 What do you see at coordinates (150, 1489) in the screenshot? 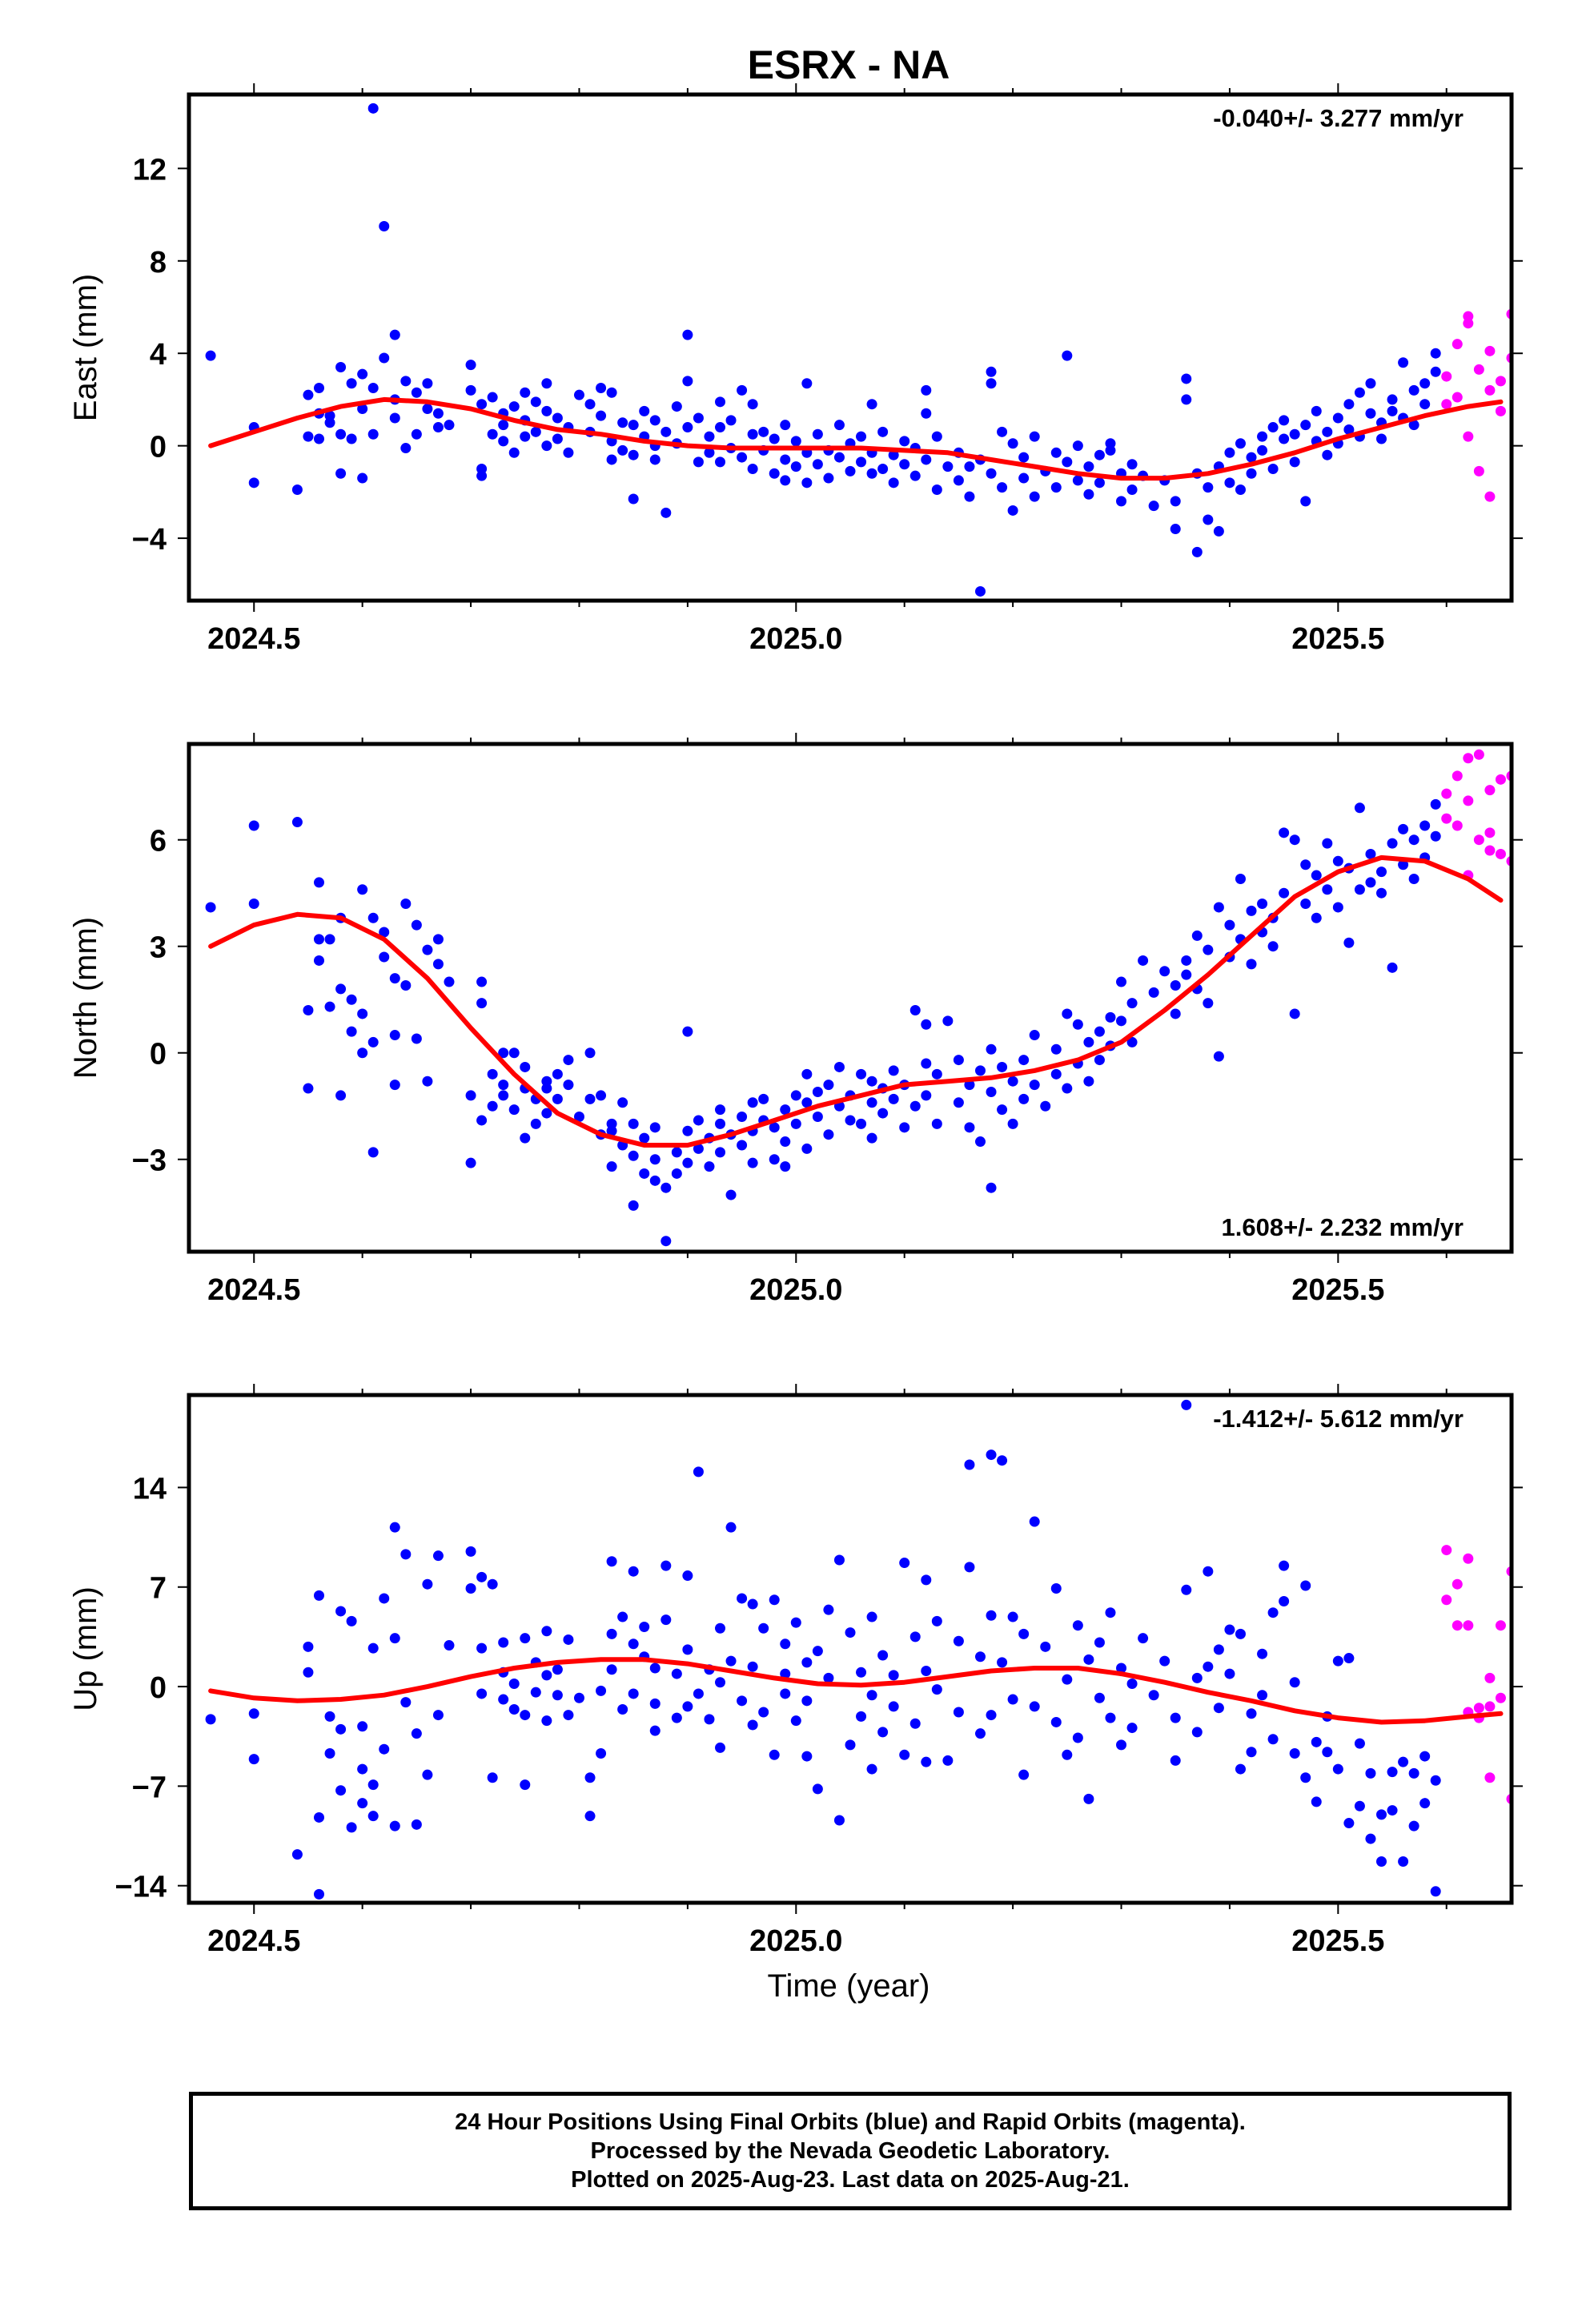
I see `y-tick-label: 14` at bounding box center [150, 1489].